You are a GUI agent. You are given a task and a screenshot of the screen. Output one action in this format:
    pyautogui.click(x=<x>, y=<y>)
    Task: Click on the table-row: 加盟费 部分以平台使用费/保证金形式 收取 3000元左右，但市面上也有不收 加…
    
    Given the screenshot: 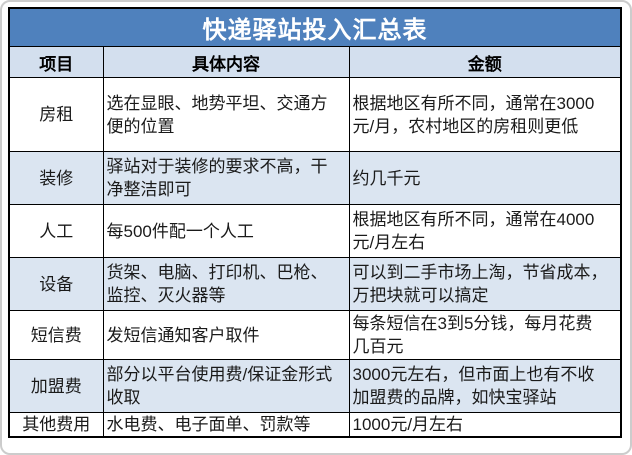 What is the action you would take?
    pyautogui.click(x=315, y=386)
    